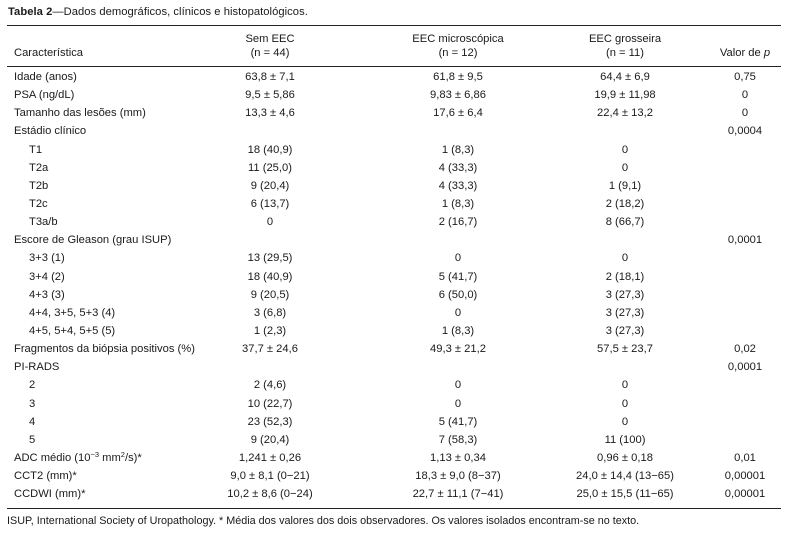  Describe the element at coordinates (394, 187) in the screenshot. I see `table-row: T2b 9 (20,4) 4 (33,3) 1 (9,1)` at that location.